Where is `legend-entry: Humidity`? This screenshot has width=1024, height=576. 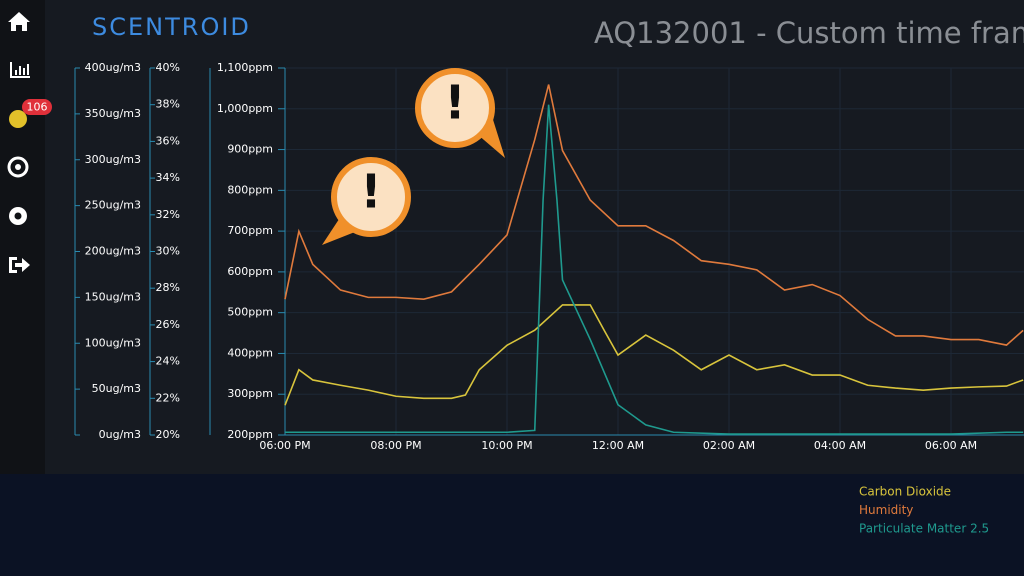 legend-entry: Humidity is located at coordinates (886, 510).